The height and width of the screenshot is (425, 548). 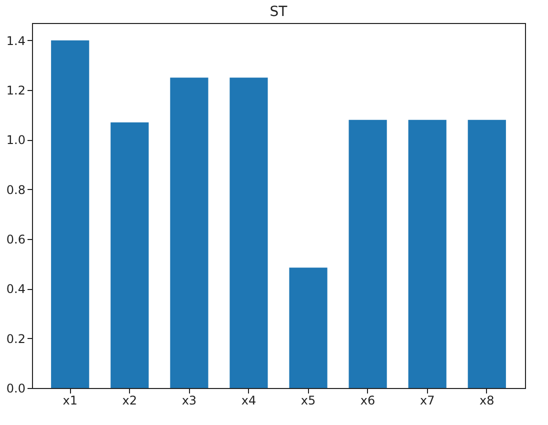 What do you see at coordinates (16, 41) in the screenshot?
I see `y-tick-label: 1.4` at bounding box center [16, 41].